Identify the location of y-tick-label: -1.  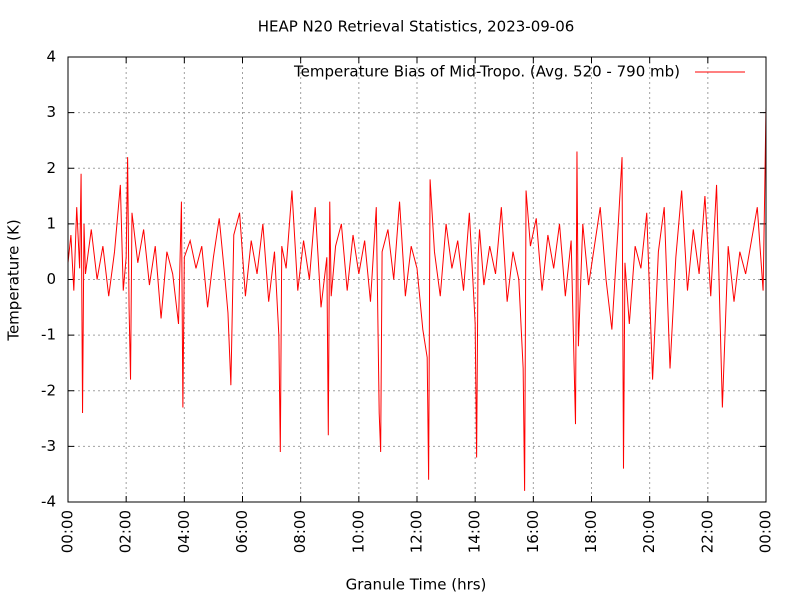
(48, 335).